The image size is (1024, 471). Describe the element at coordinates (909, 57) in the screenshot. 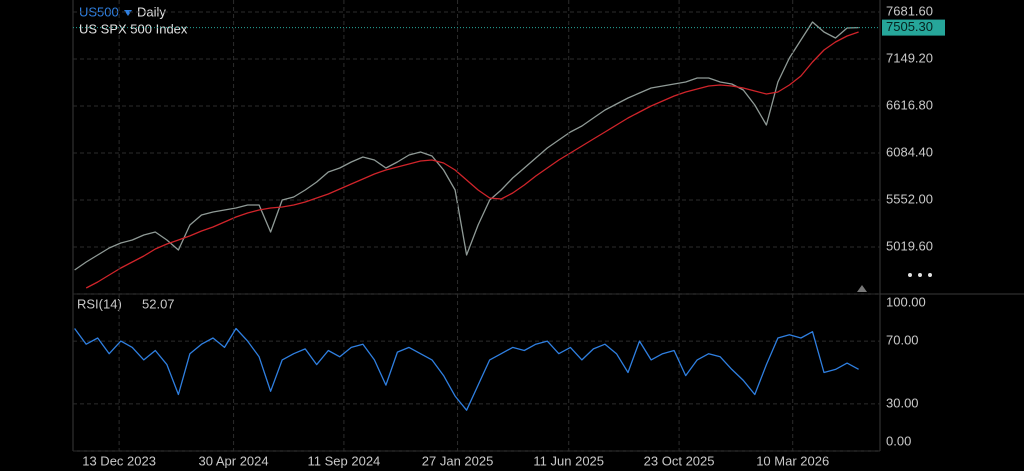

I see `y-tick-label: 7149.20` at that location.